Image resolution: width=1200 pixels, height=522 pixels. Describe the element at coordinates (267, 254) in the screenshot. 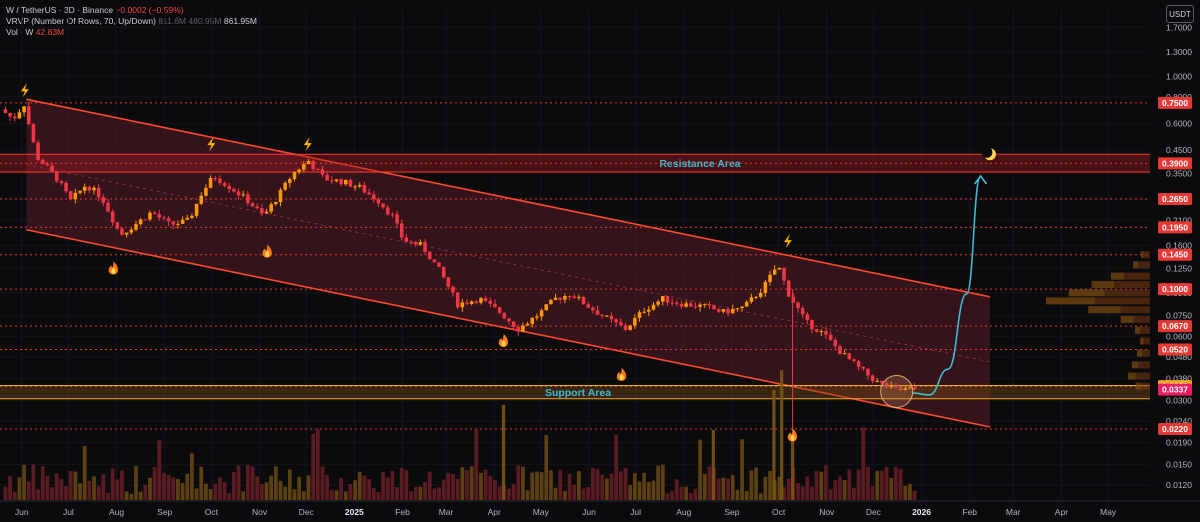

I see `fire-icon-core` at that location.